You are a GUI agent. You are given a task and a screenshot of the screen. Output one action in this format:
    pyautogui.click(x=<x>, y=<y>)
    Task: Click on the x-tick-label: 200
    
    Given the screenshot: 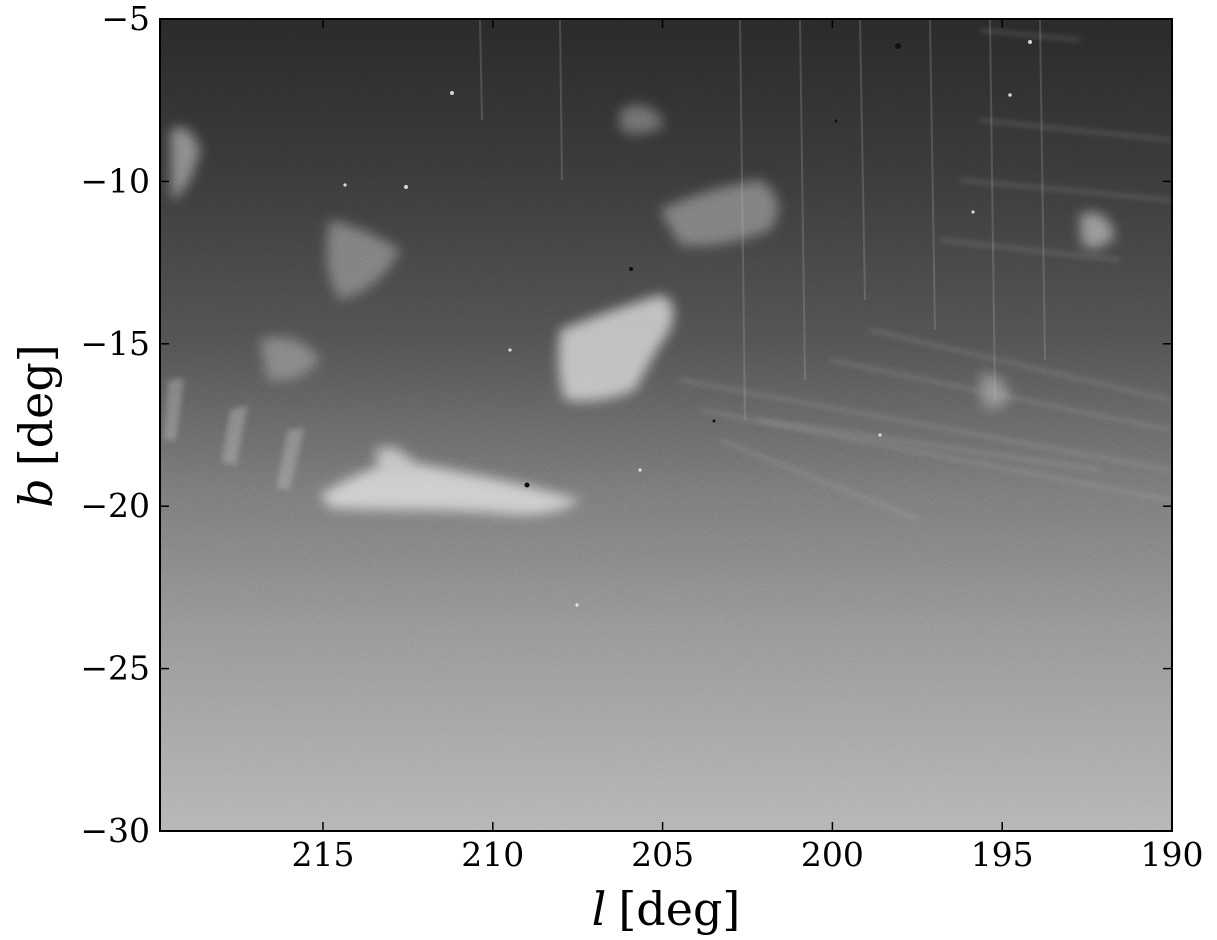 What is the action you would take?
    pyautogui.click(x=832, y=854)
    